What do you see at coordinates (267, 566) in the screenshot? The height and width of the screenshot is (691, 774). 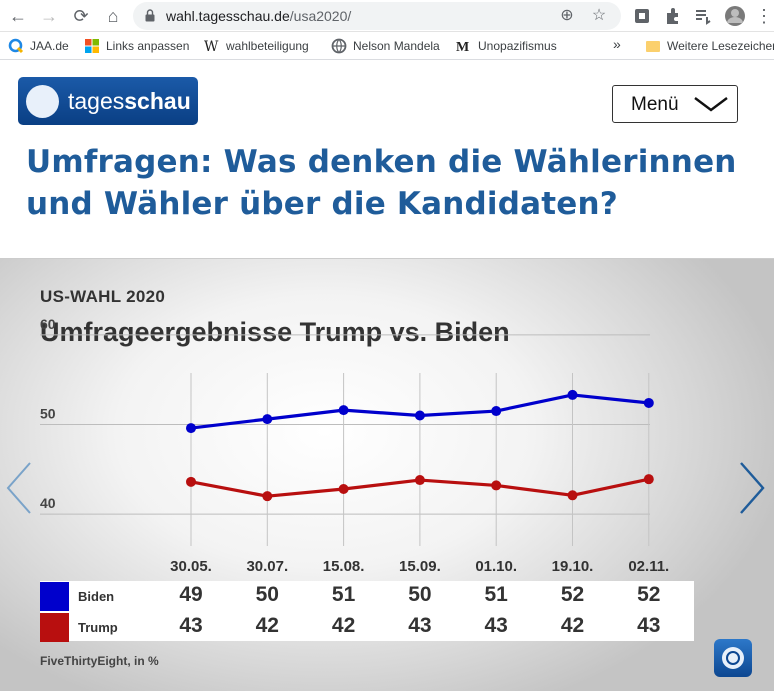 I see `x-tick-label: 30.07.` at bounding box center [267, 566].